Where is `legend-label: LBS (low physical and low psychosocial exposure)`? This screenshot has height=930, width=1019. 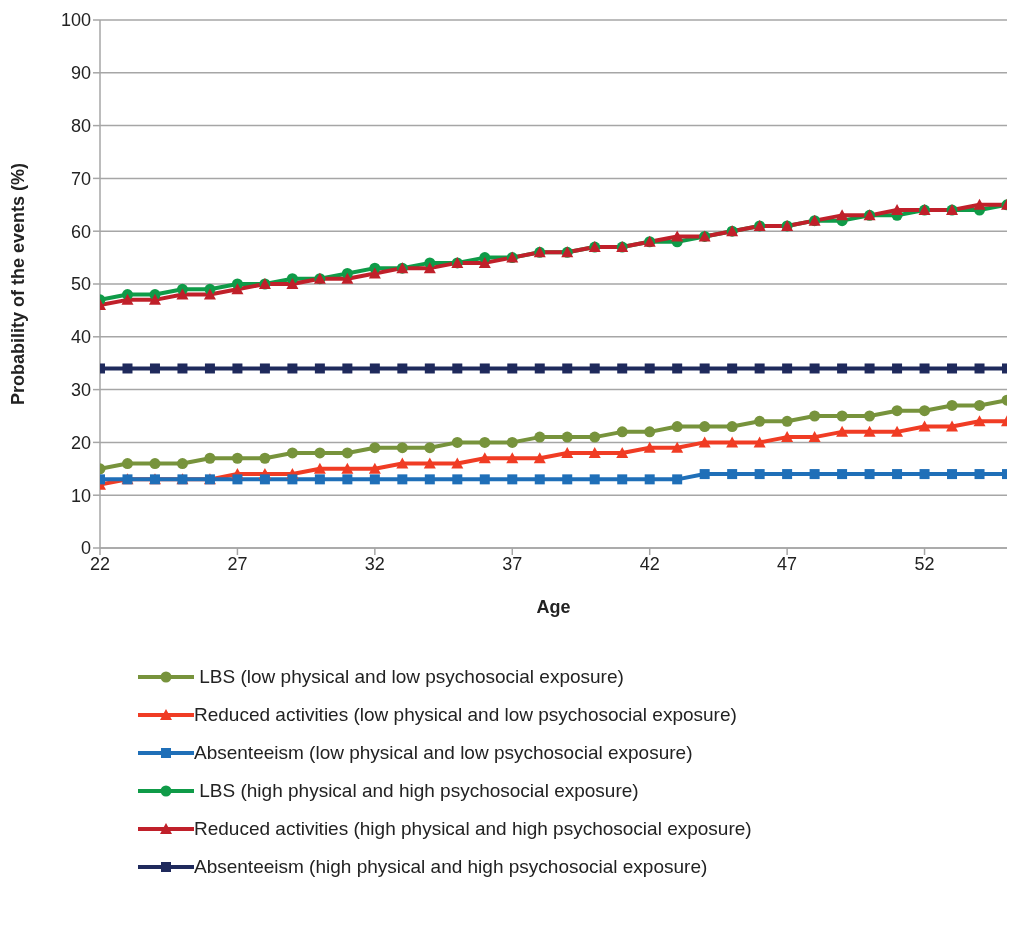
legend-label: LBS (low physical and low psychosocial exposure) is located at coordinates (411, 677).